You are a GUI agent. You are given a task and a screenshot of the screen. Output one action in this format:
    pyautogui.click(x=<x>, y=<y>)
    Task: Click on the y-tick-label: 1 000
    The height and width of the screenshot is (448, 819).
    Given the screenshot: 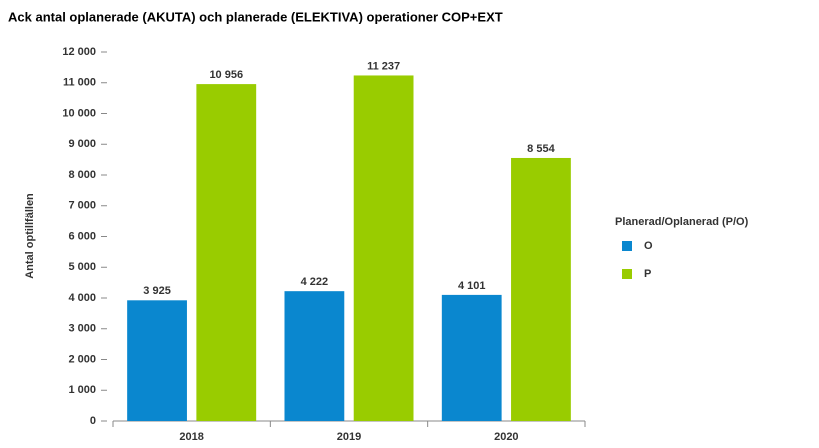 What is the action you would take?
    pyautogui.click(x=82, y=390)
    